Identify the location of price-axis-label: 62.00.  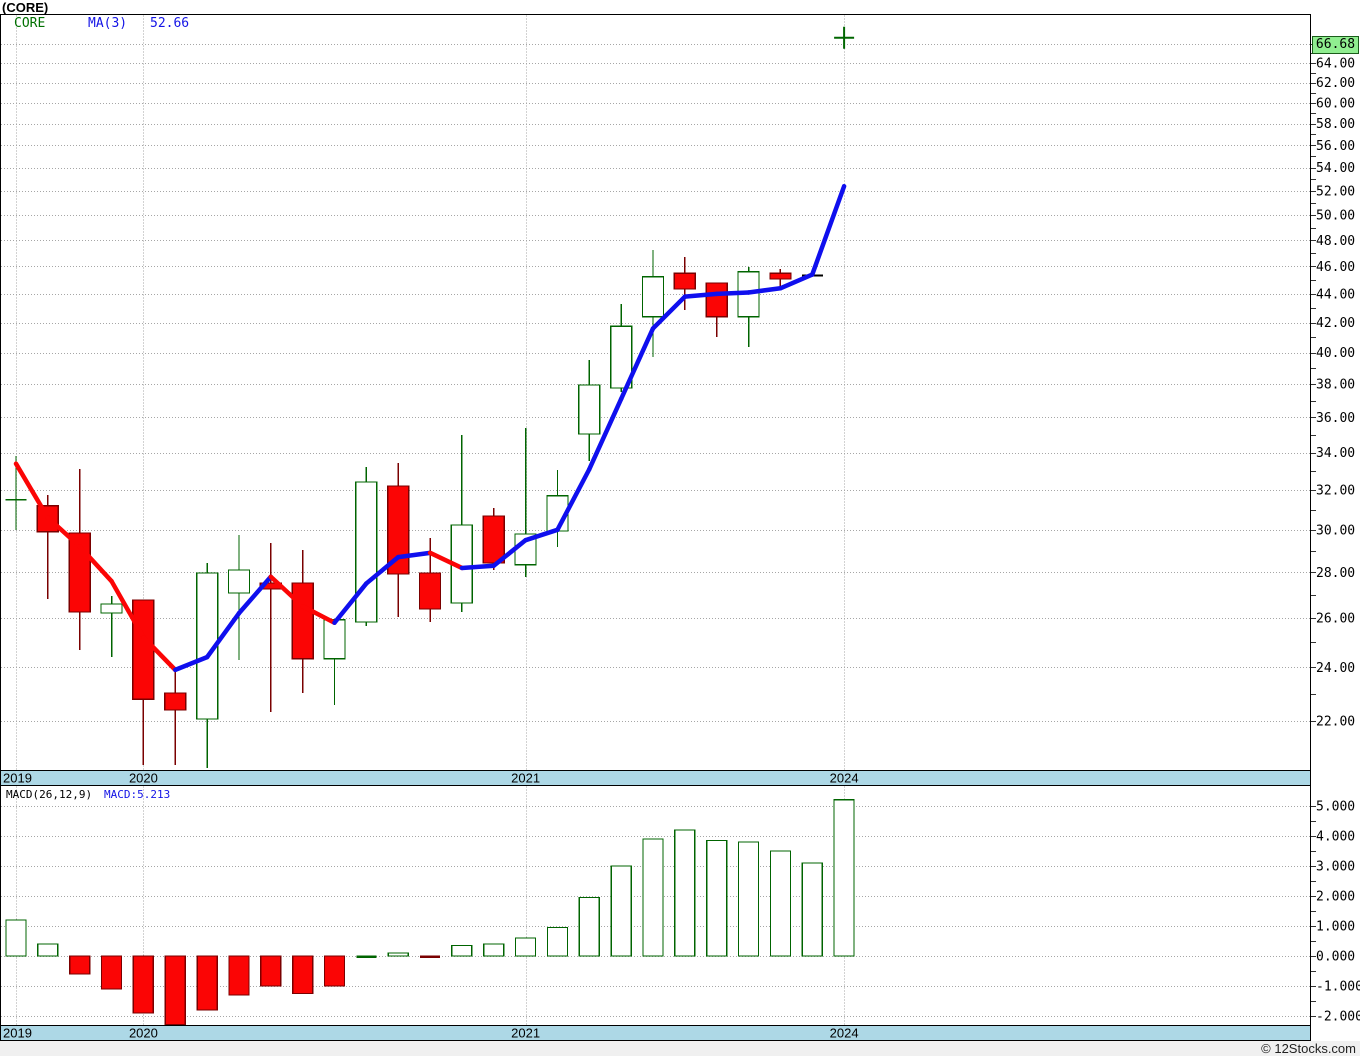
(1335, 83).